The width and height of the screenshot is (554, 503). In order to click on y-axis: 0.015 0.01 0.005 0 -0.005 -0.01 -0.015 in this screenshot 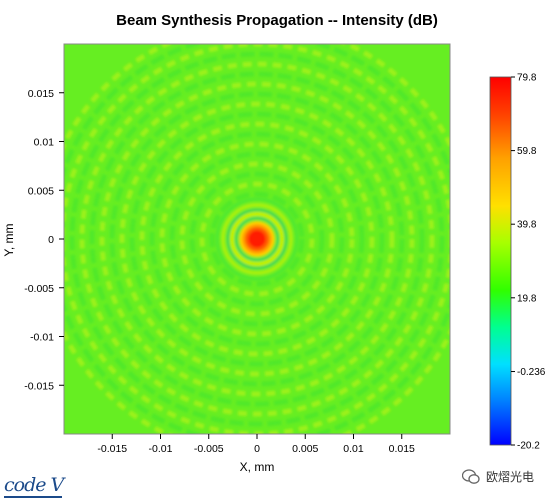, I will do `click(44, 240)`.